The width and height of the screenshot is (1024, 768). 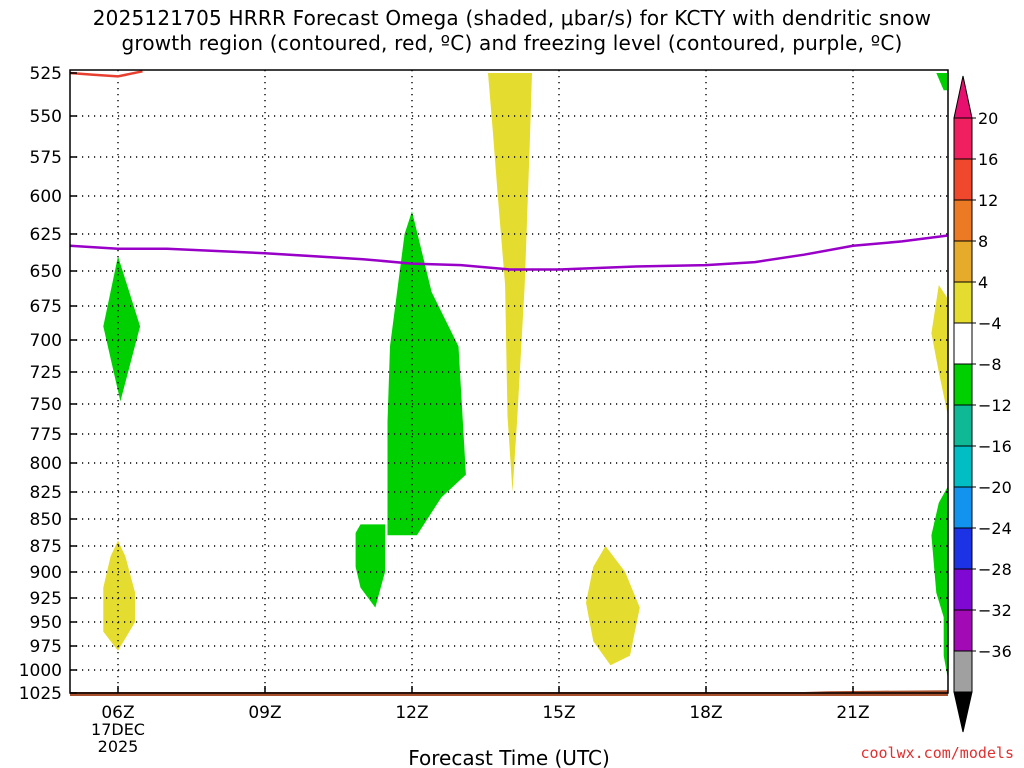 What do you see at coordinates (963, 97) in the screenshot?
I see `colorbar-top-arrow` at bounding box center [963, 97].